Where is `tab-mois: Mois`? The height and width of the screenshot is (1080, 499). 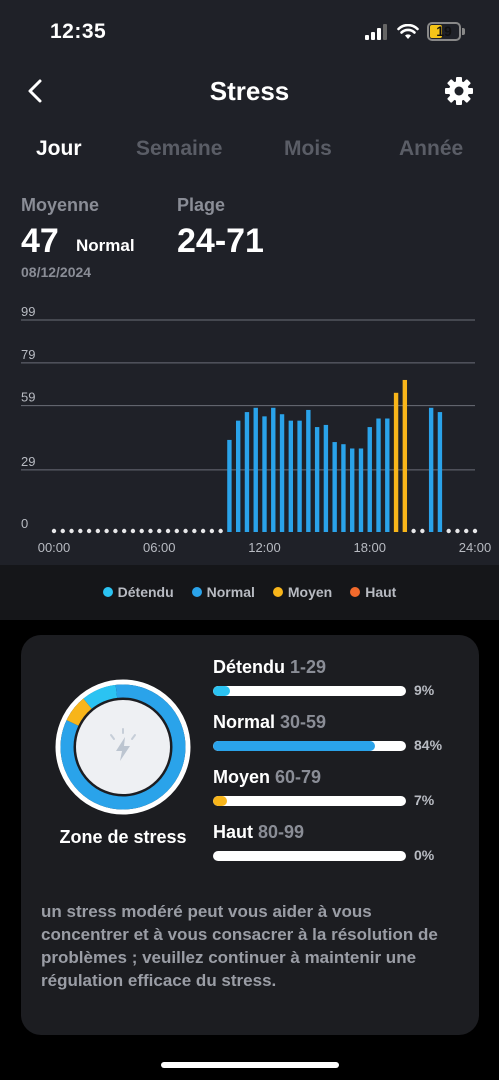
tab-mois: Mois is located at coordinates (308, 148).